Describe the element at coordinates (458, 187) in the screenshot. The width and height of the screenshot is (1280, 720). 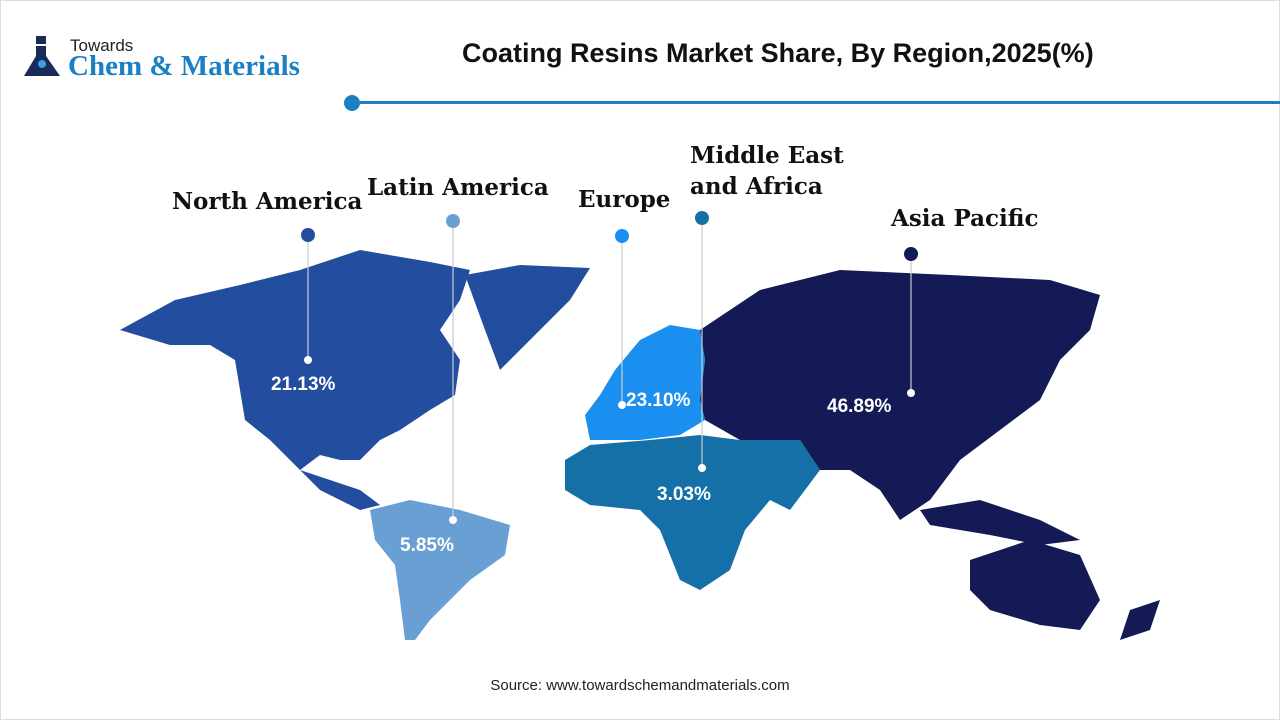
I see `label-latin-america: Latin America` at that location.